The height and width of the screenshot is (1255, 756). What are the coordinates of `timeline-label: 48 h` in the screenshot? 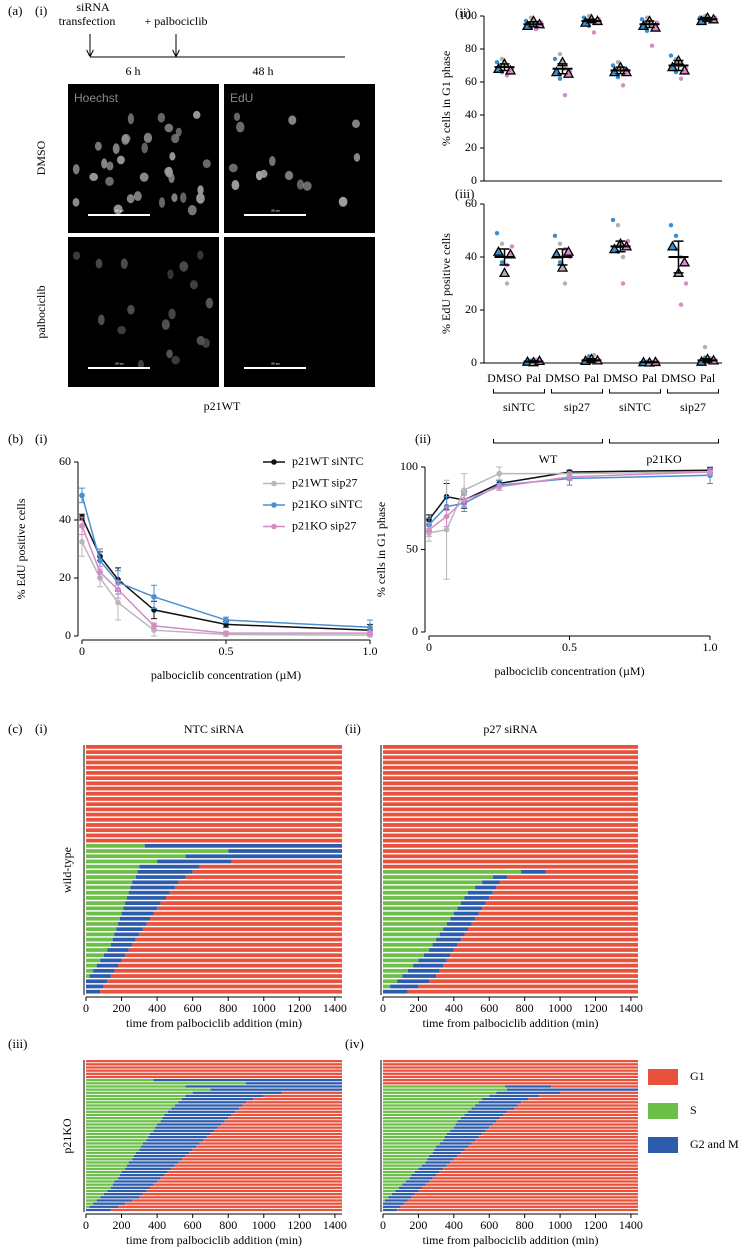 It's located at (263, 71).